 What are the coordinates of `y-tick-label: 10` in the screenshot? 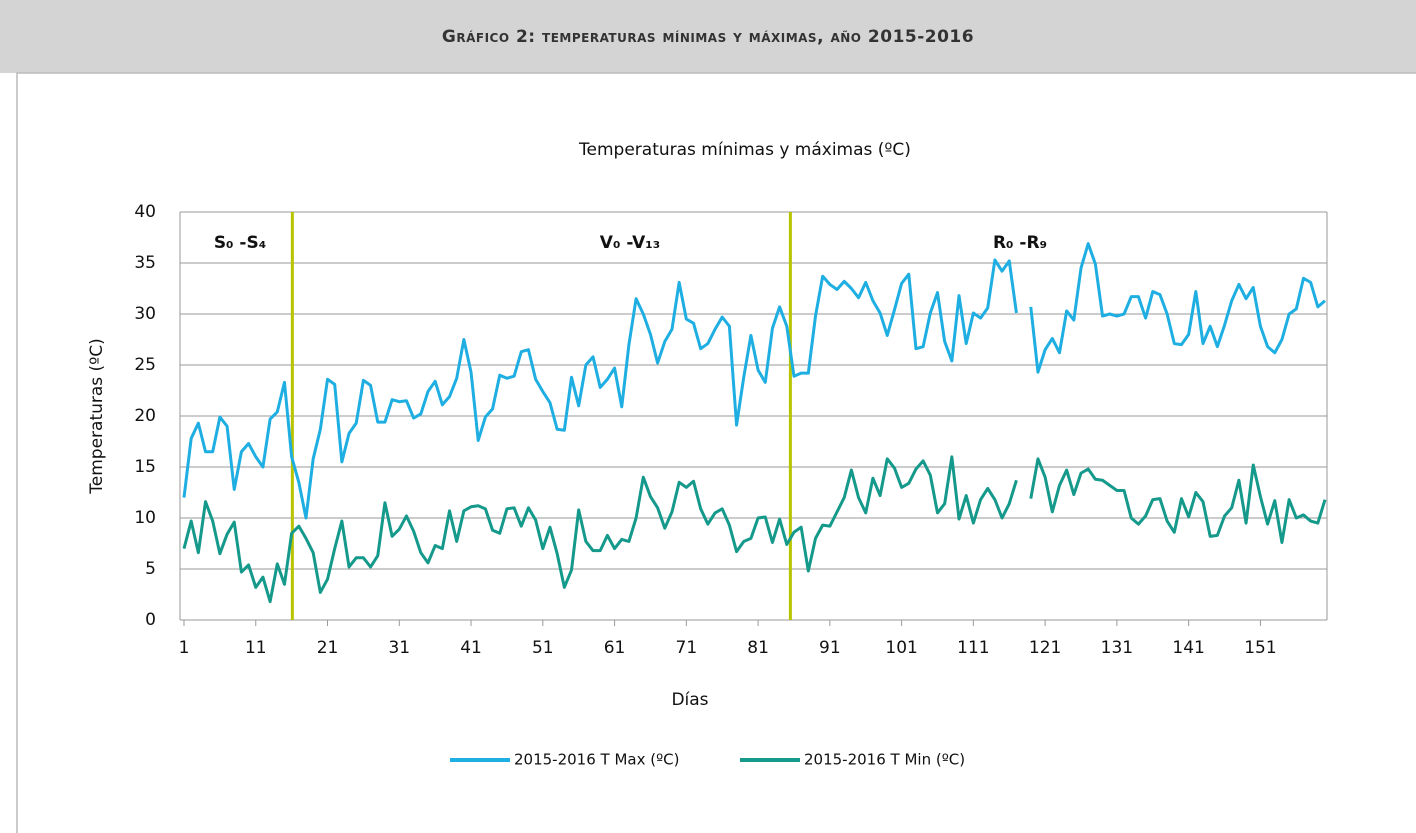 It's located at (145, 518).